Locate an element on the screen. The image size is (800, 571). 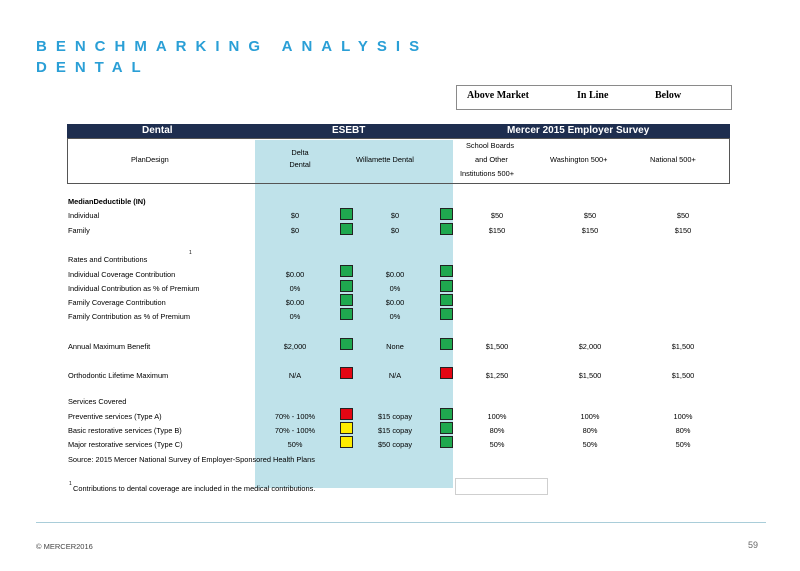
cell-delta: 50% is located at coordinates (295, 444).